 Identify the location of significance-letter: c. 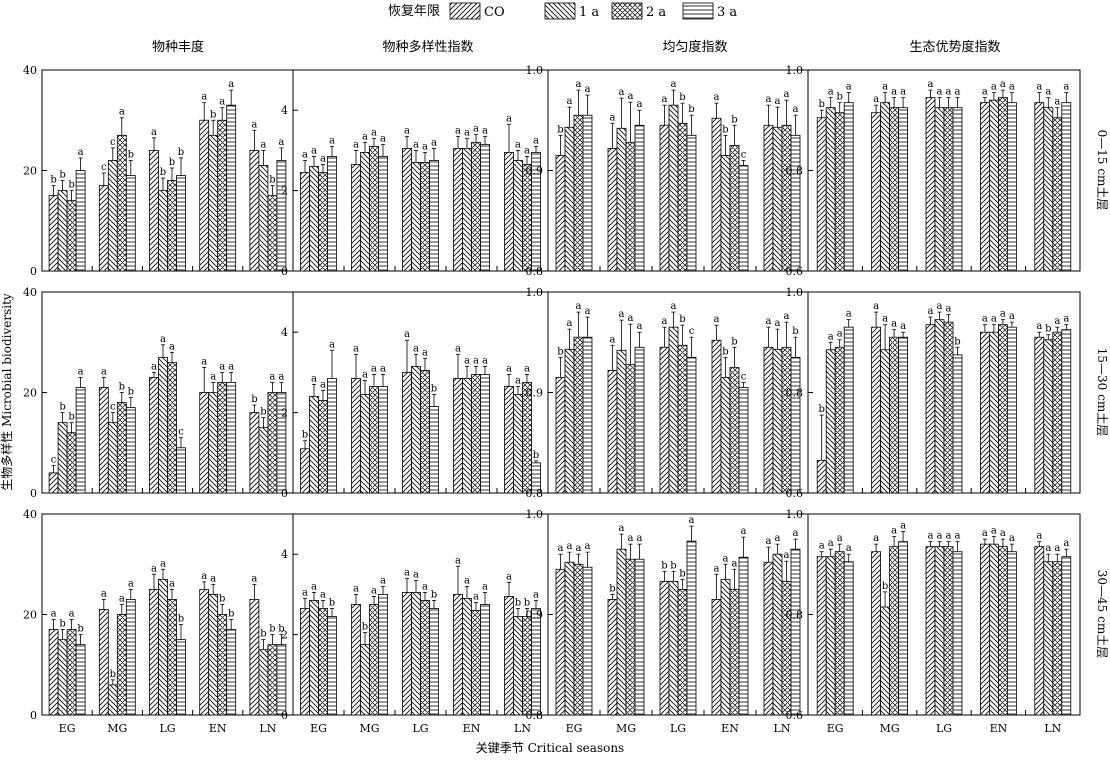
(744, 154).